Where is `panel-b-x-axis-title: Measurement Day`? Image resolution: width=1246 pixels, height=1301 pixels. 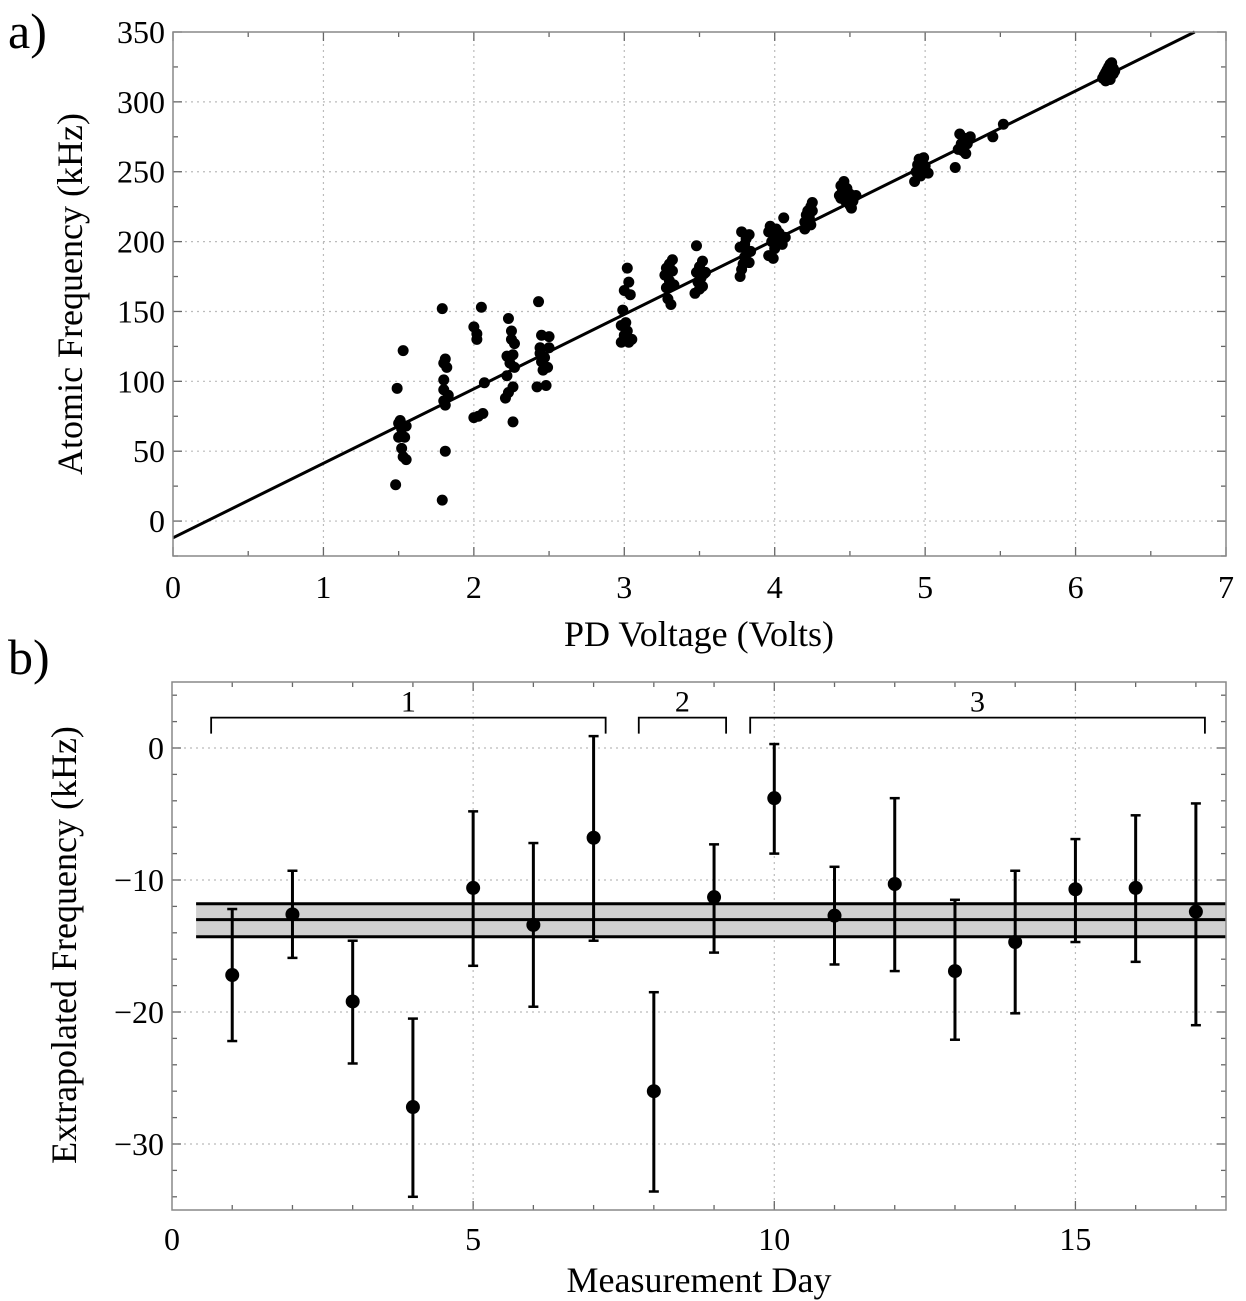
panel-b-x-axis-title: Measurement Day is located at coordinates (699, 1280).